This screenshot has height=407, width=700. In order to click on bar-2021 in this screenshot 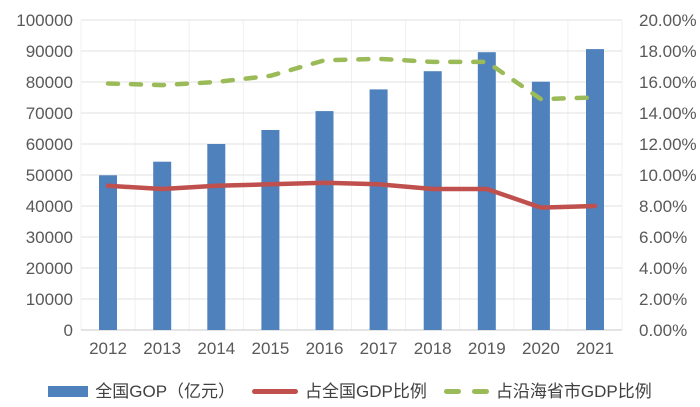, I will do `click(595, 189)`.